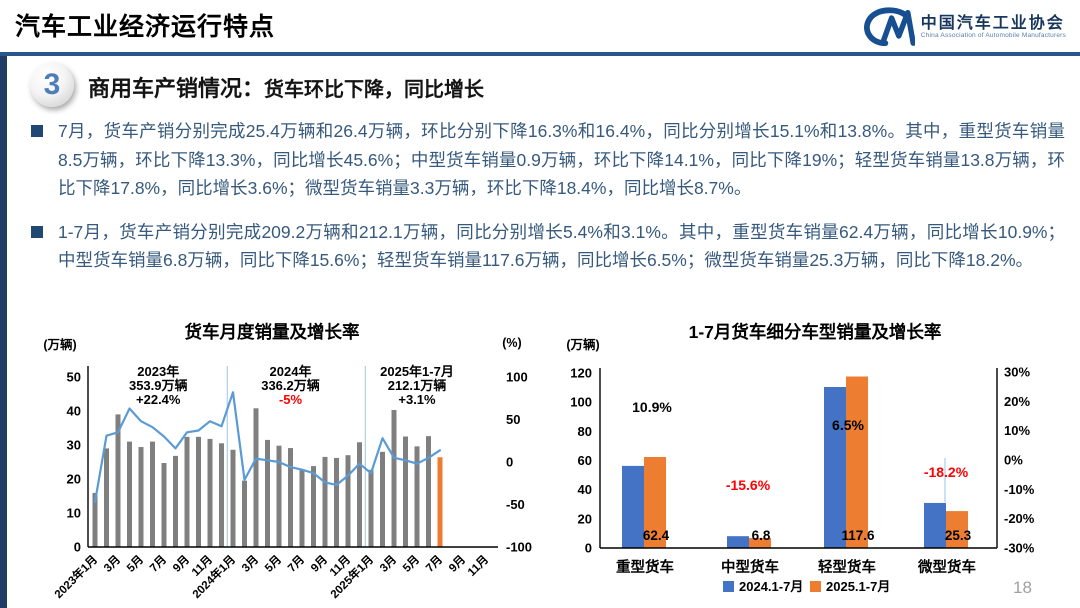 This screenshot has width=1080, height=608. What do you see at coordinates (74, 445) in the screenshot?
I see `left-axis-tick: 30` at bounding box center [74, 445].